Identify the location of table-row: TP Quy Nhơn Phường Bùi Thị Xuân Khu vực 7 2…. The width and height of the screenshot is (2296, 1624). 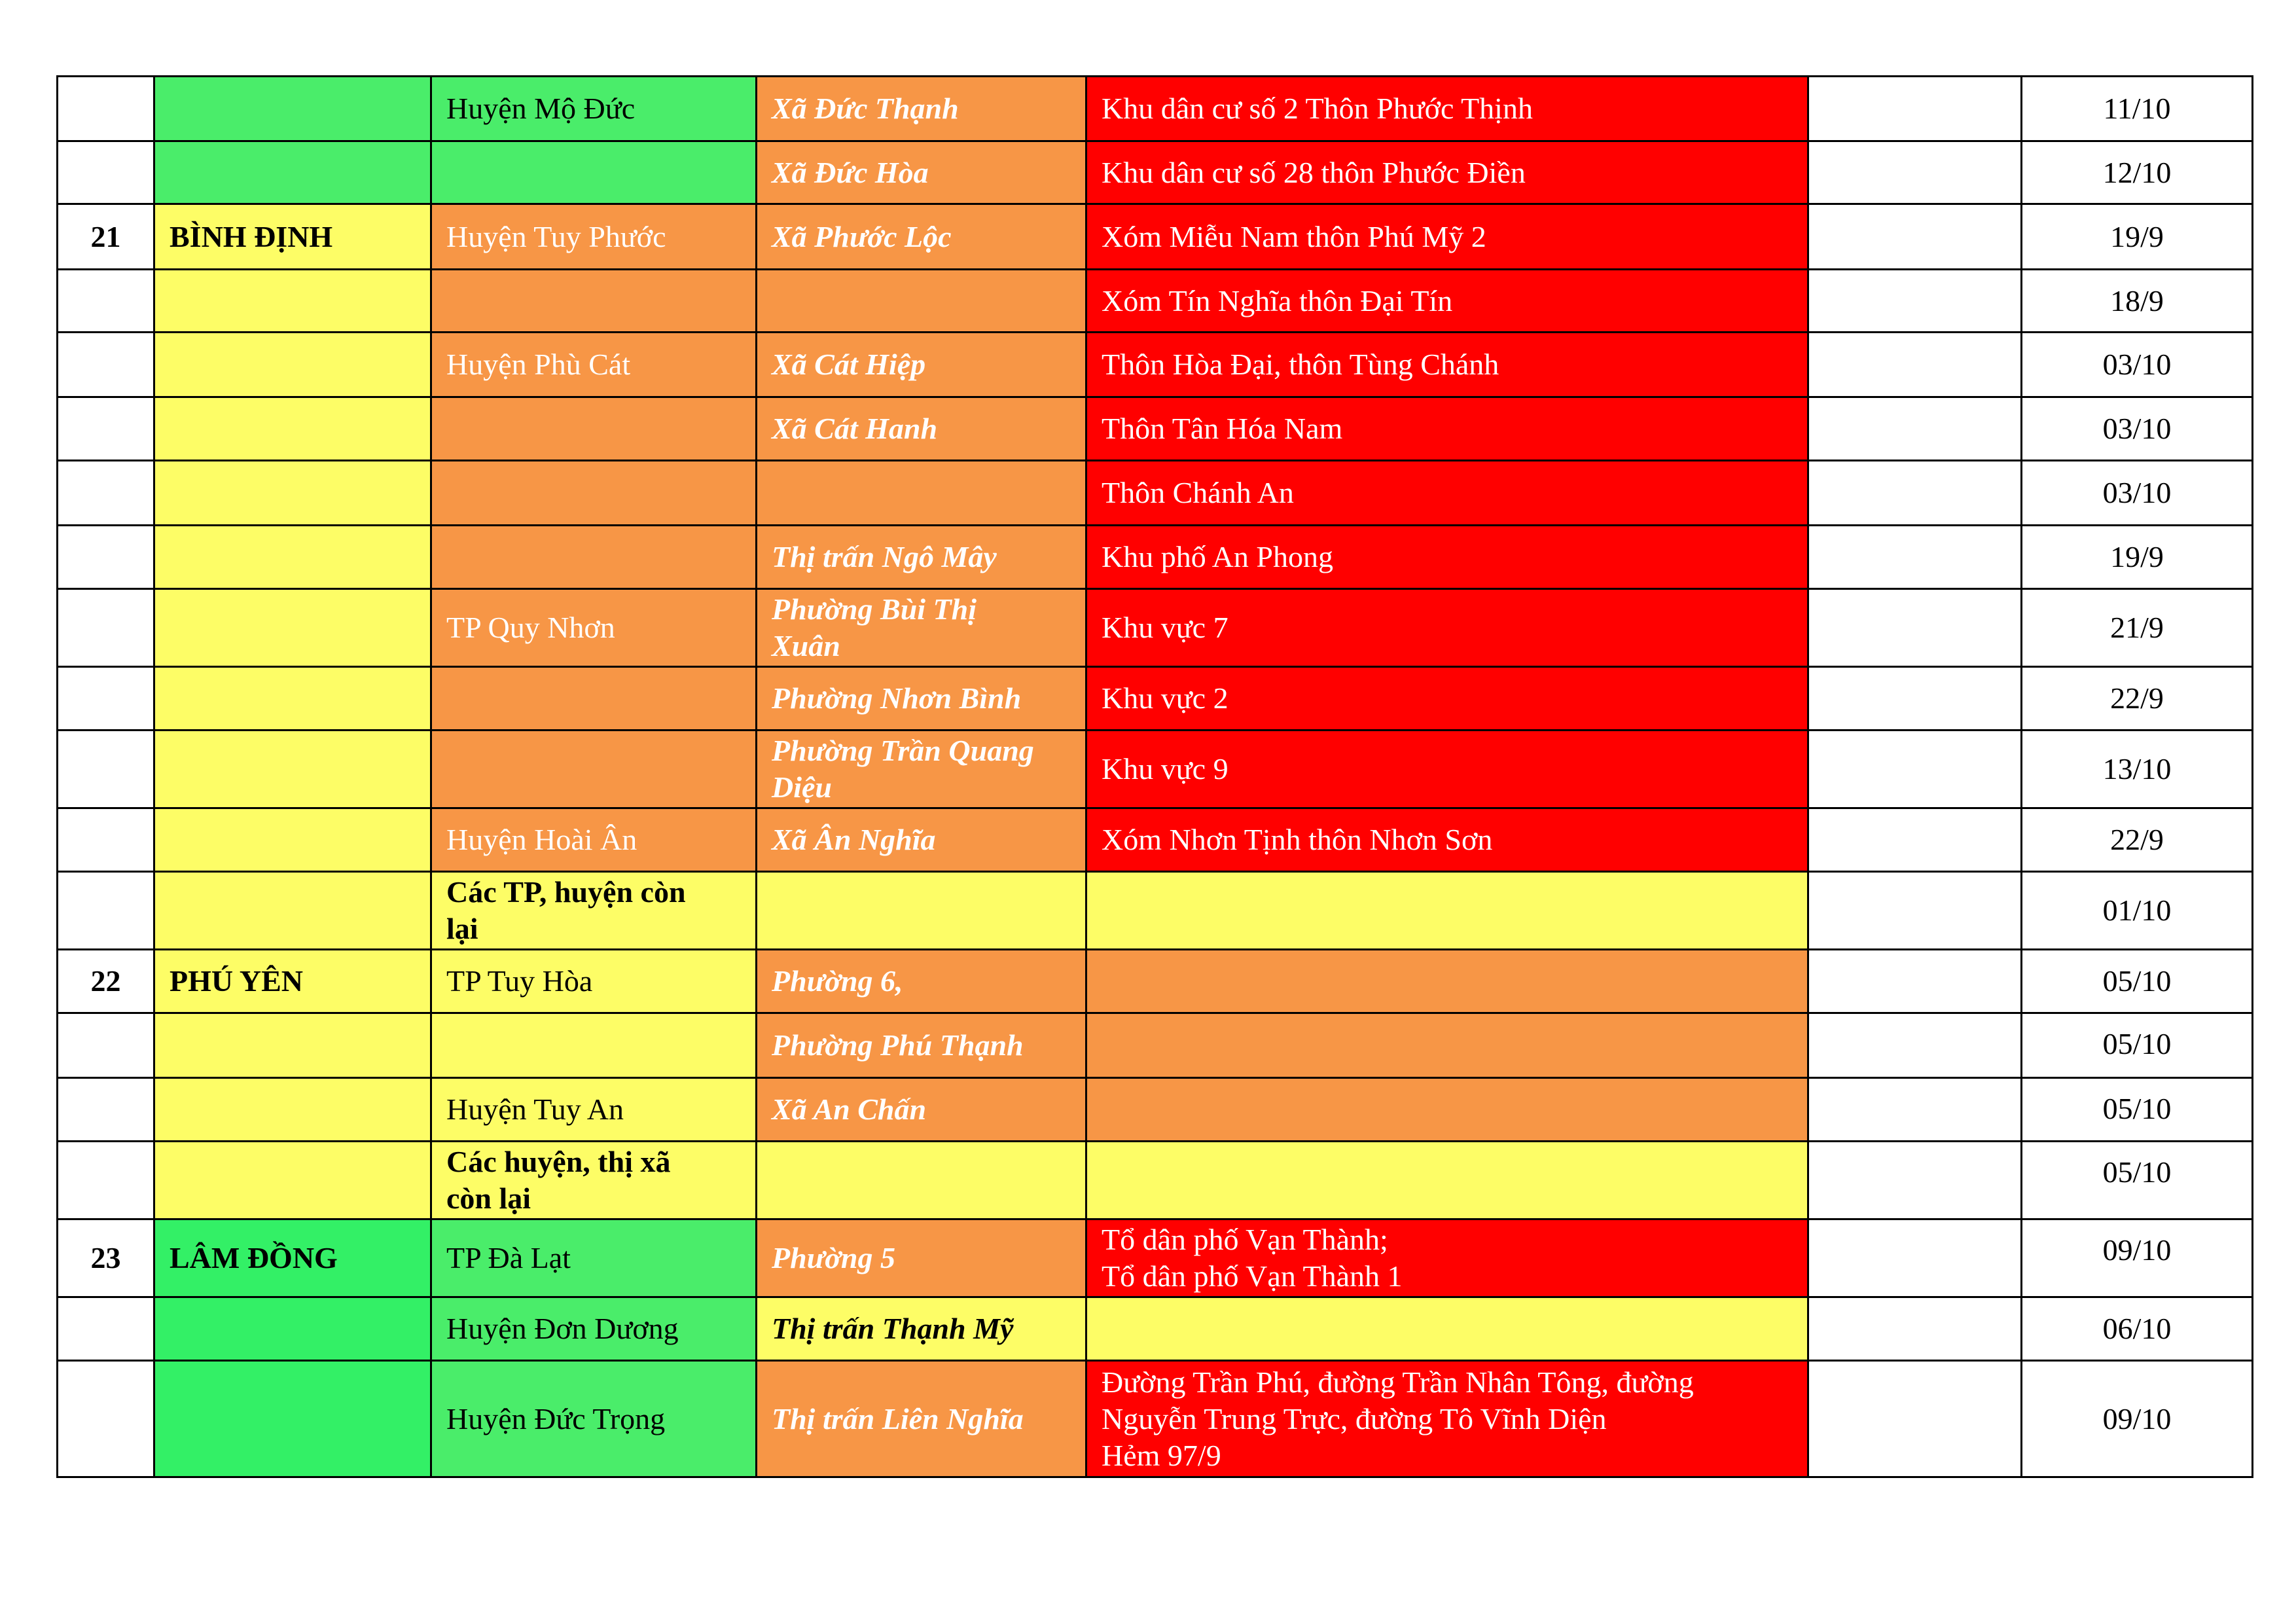
(1154, 628).